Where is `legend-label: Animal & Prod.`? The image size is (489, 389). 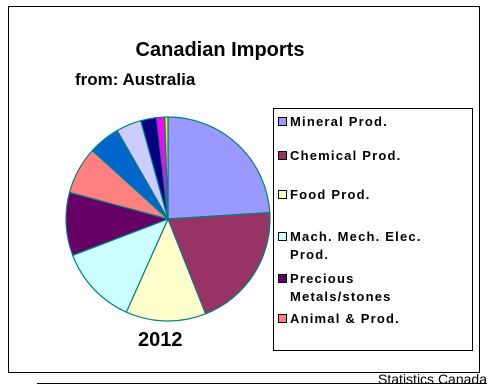 legend-label: Animal & Prod. is located at coordinates (345, 318).